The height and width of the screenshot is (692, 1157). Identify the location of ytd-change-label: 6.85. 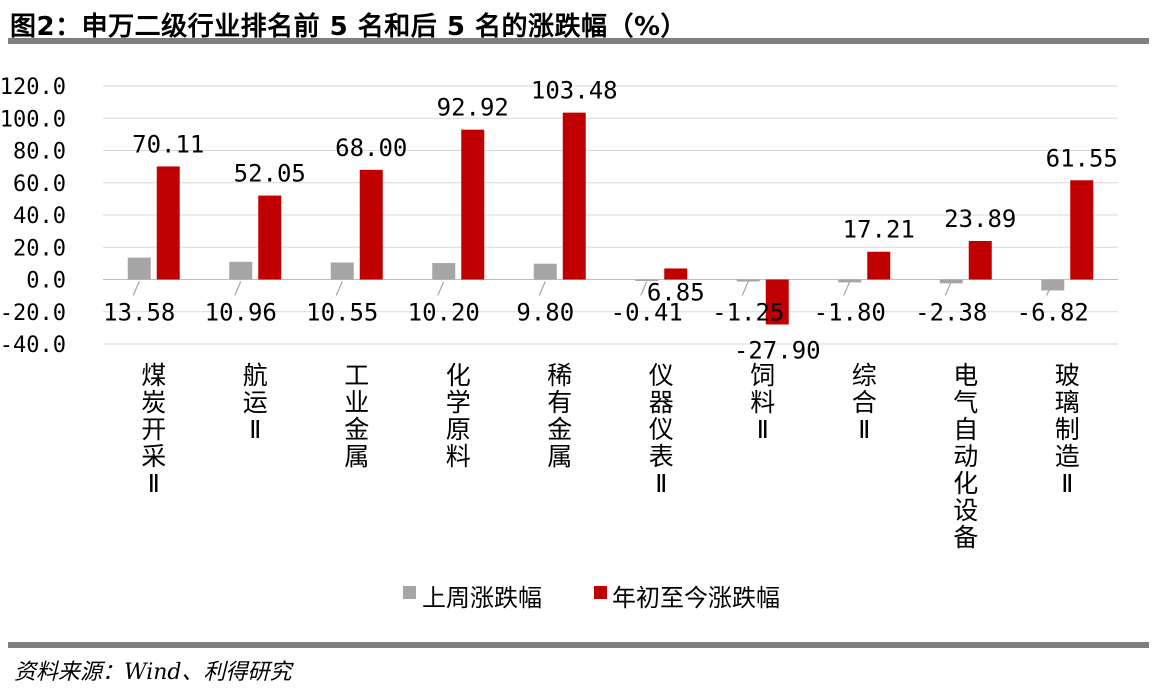
(676, 293).